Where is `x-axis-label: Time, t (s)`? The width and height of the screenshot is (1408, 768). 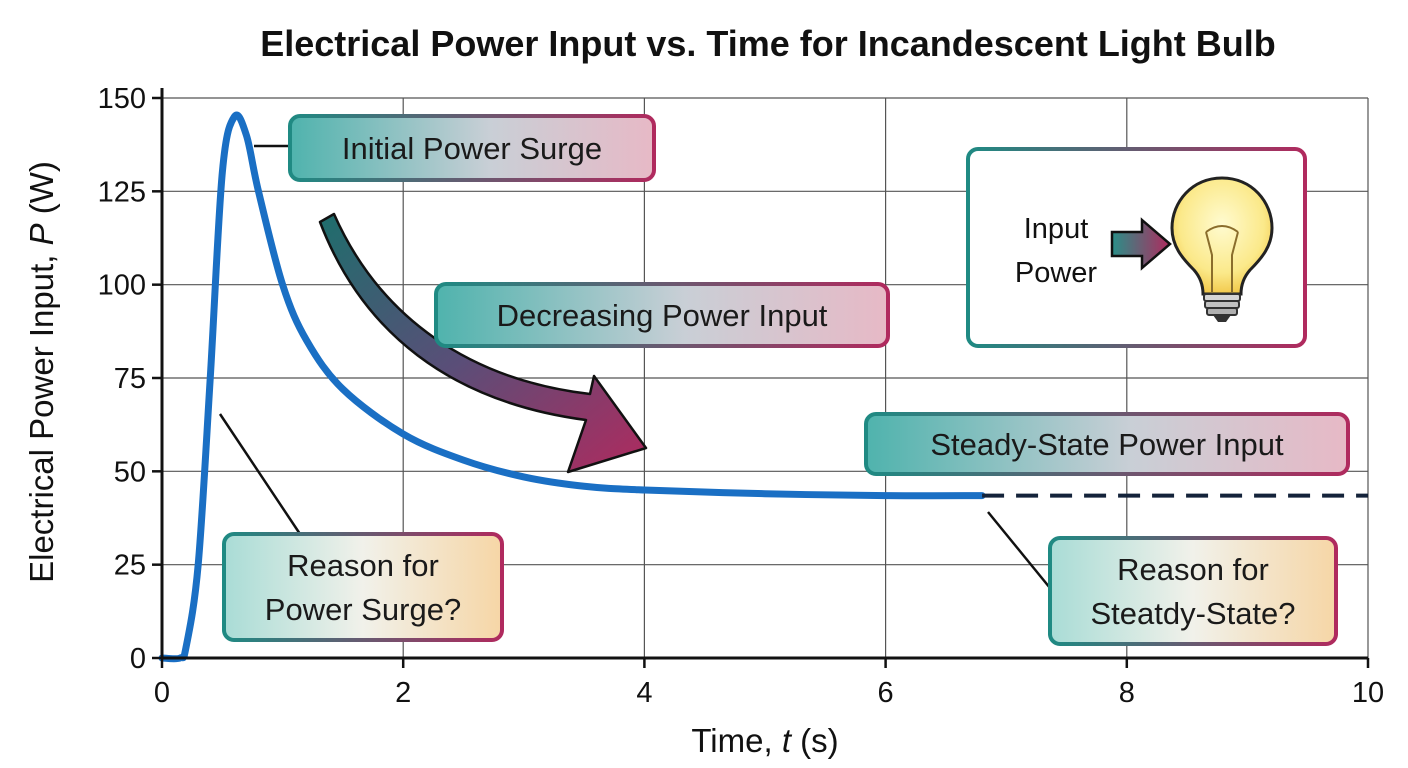 x-axis-label: Time, t (s) is located at coordinates (764, 740).